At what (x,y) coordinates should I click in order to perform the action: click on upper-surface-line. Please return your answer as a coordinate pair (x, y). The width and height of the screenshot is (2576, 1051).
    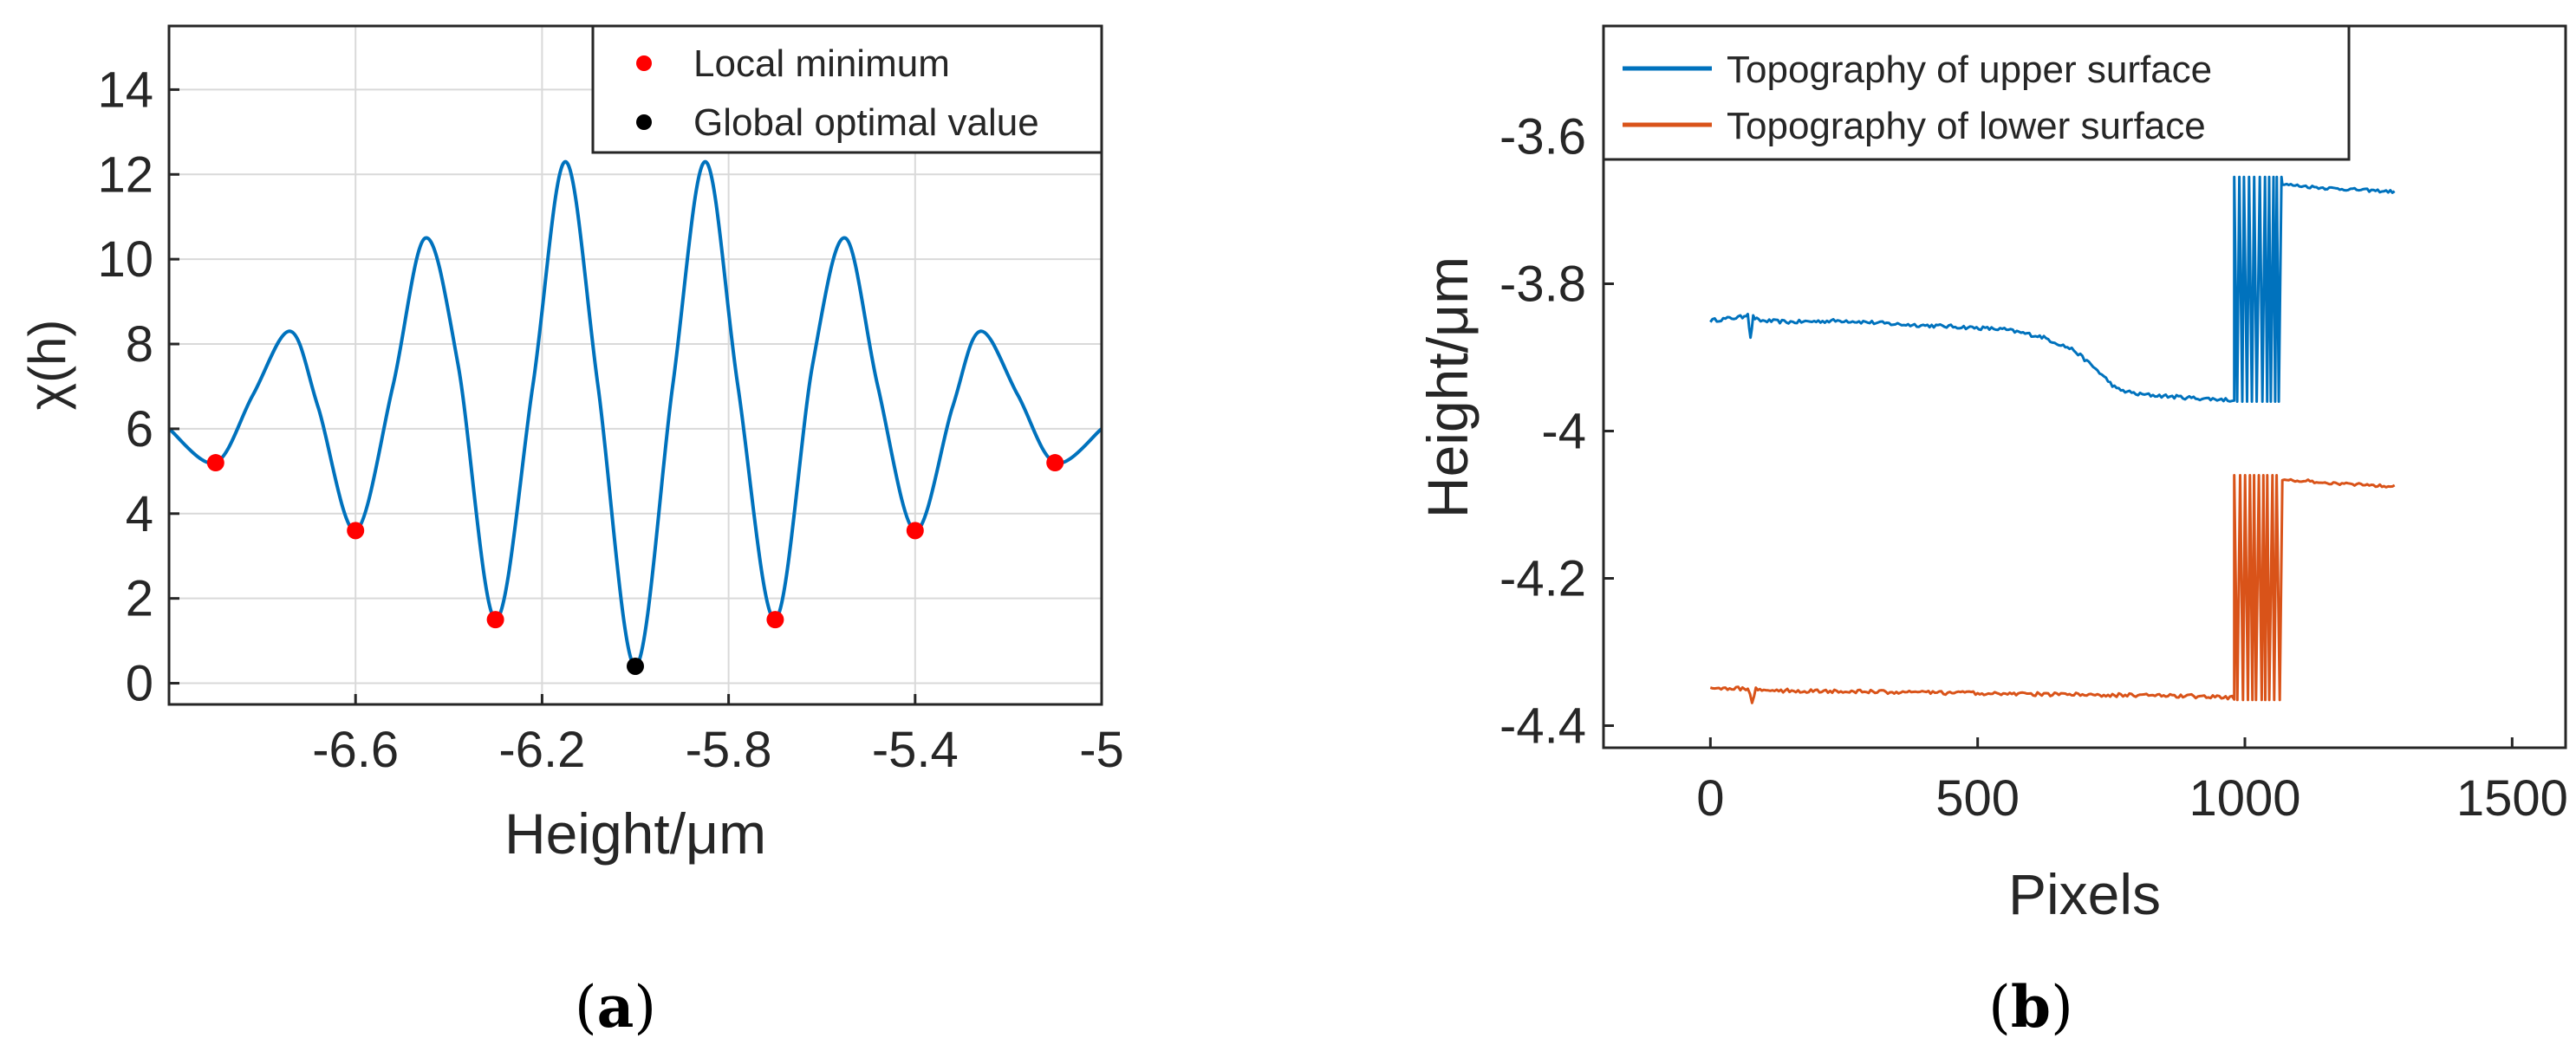
    Looking at the image, I should click on (2052, 289).